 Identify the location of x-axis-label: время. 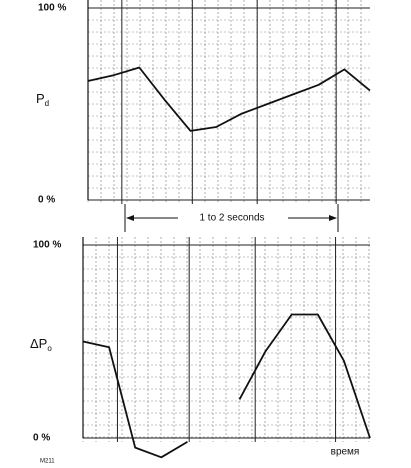
(345, 452).